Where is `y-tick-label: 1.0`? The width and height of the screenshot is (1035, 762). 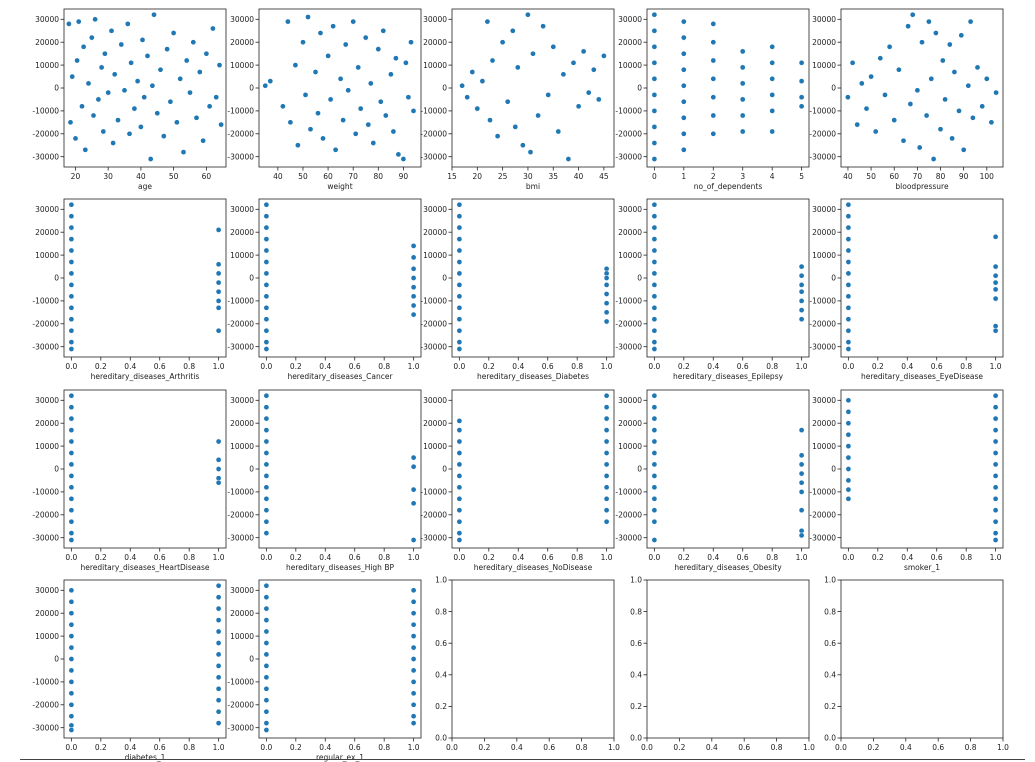 y-tick-label: 1.0 is located at coordinates (636, 580).